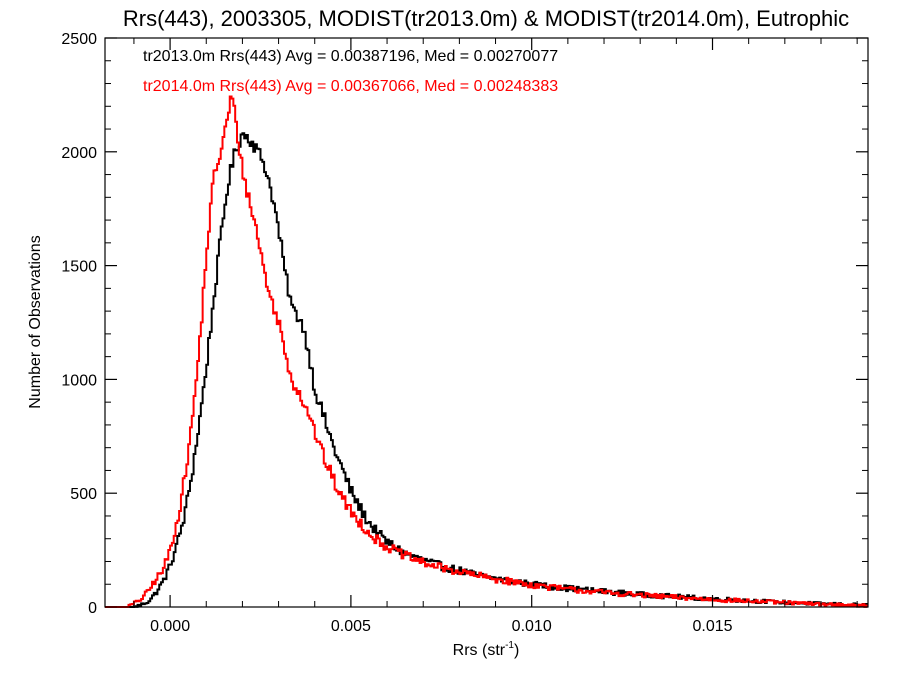 This screenshot has height=675, width=900. What do you see at coordinates (170, 626) in the screenshot?
I see `x-tick-label: 0.000` at bounding box center [170, 626].